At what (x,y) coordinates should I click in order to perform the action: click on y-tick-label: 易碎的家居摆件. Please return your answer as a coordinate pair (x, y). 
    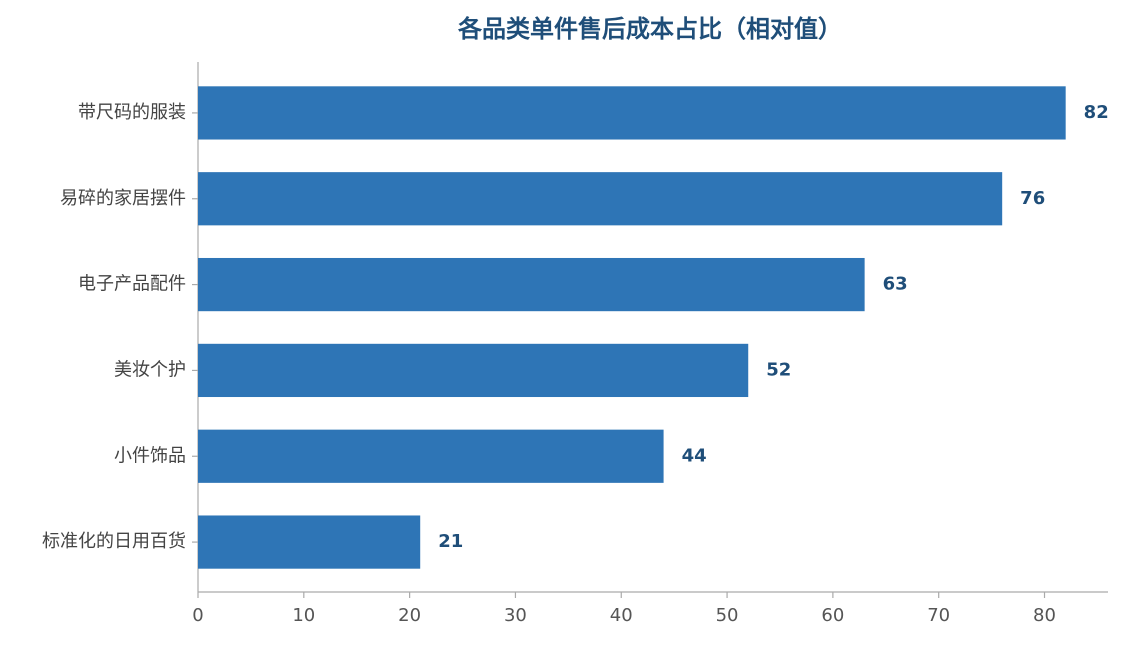
    Looking at the image, I should click on (123, 198).